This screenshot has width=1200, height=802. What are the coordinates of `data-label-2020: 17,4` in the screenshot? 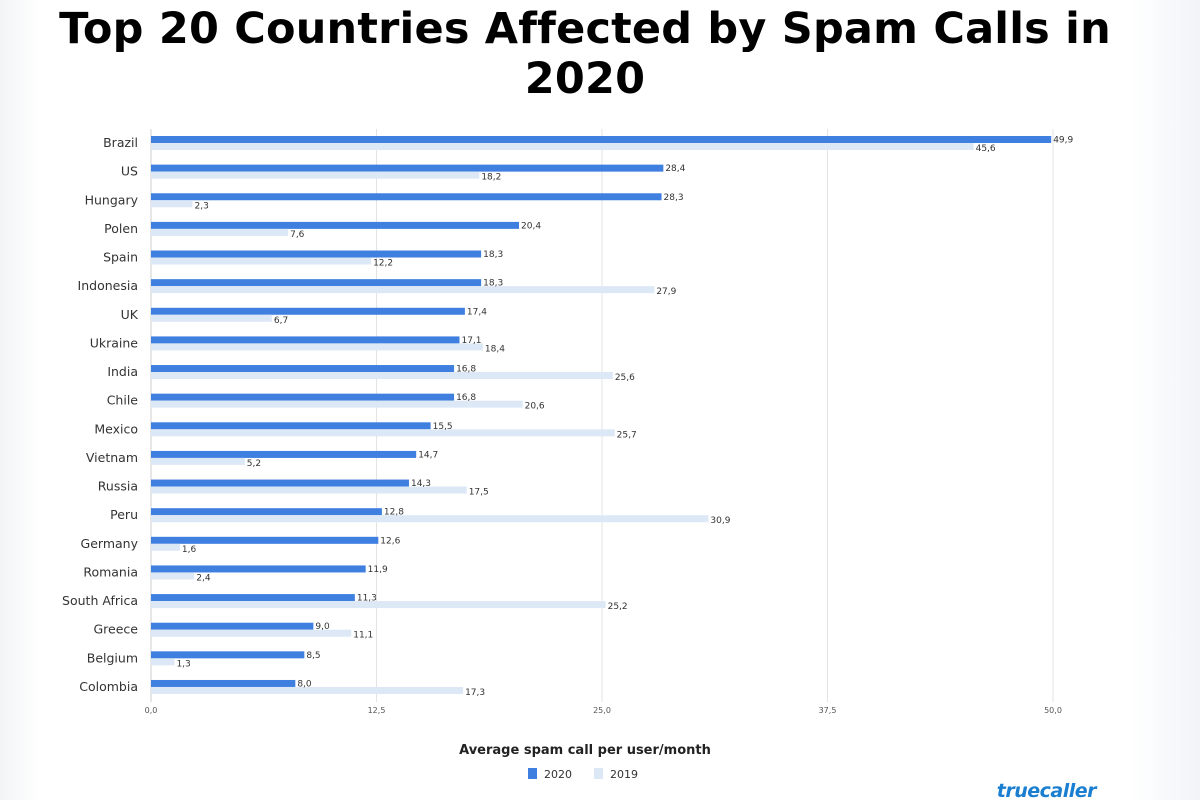 It's located at (477, 312).